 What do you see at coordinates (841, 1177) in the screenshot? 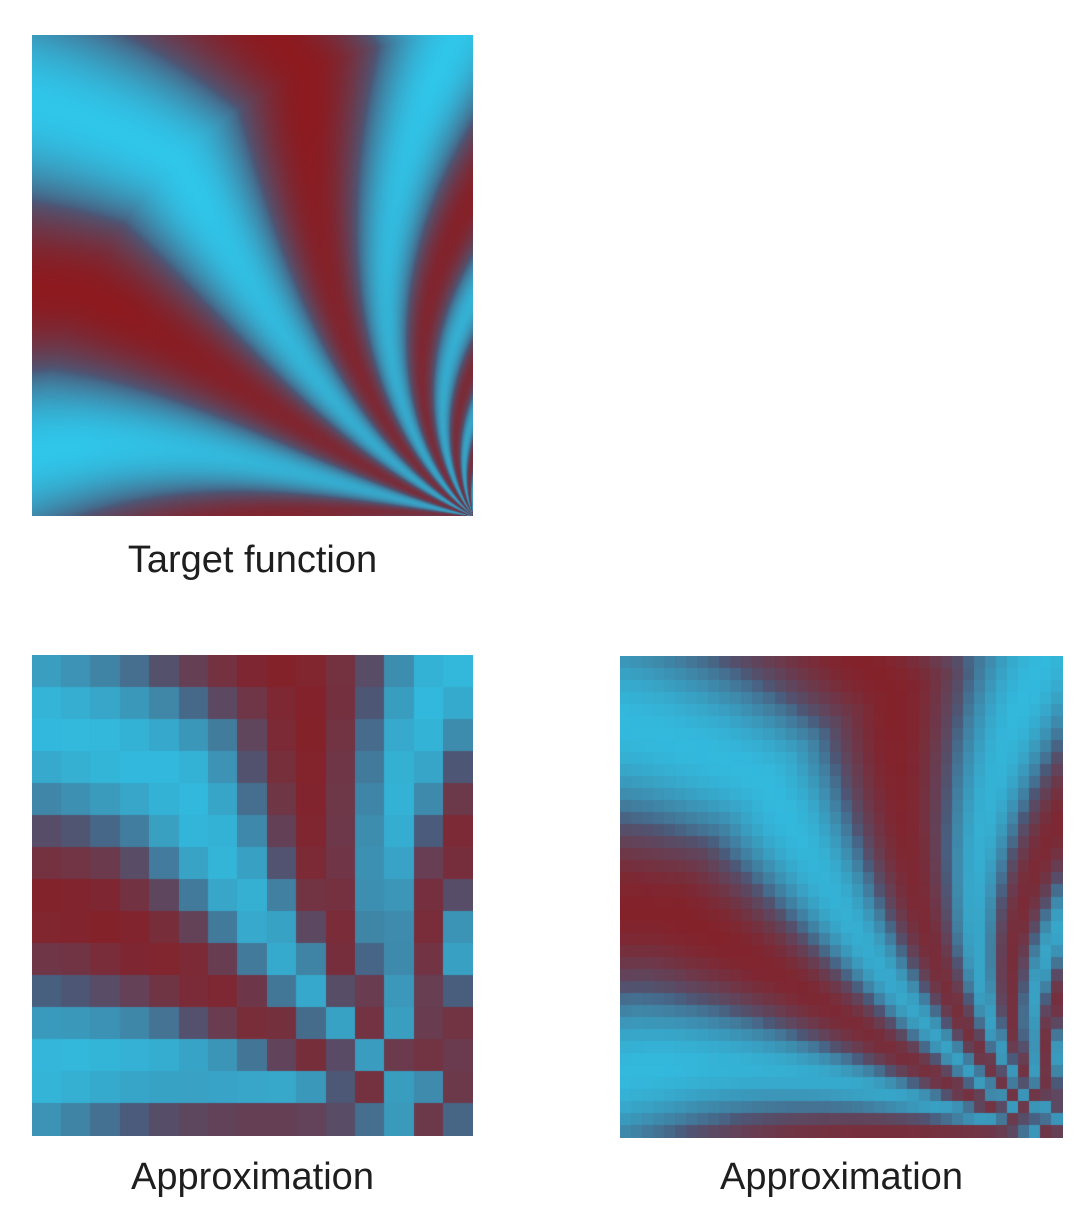
I see `fine-approximation-caption: Approximation` at bounding box center [841, 1177].